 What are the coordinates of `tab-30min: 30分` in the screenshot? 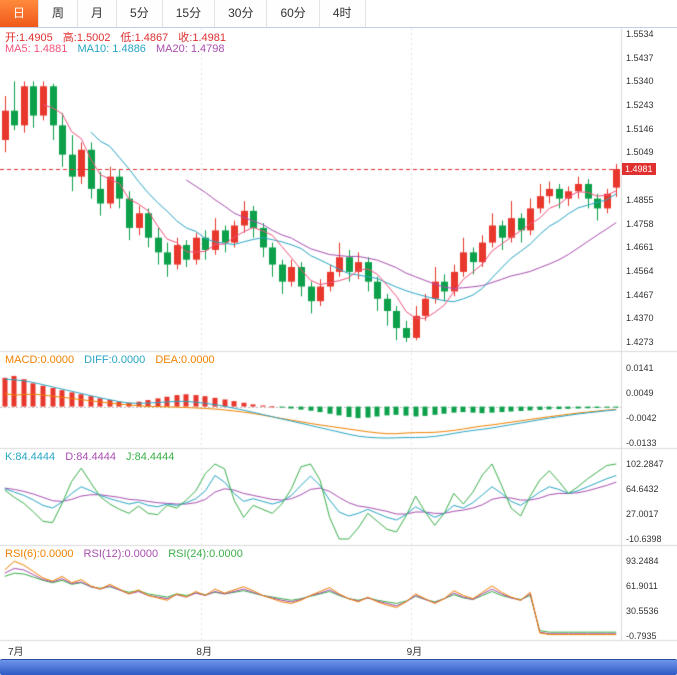 It's located at (241, 13).